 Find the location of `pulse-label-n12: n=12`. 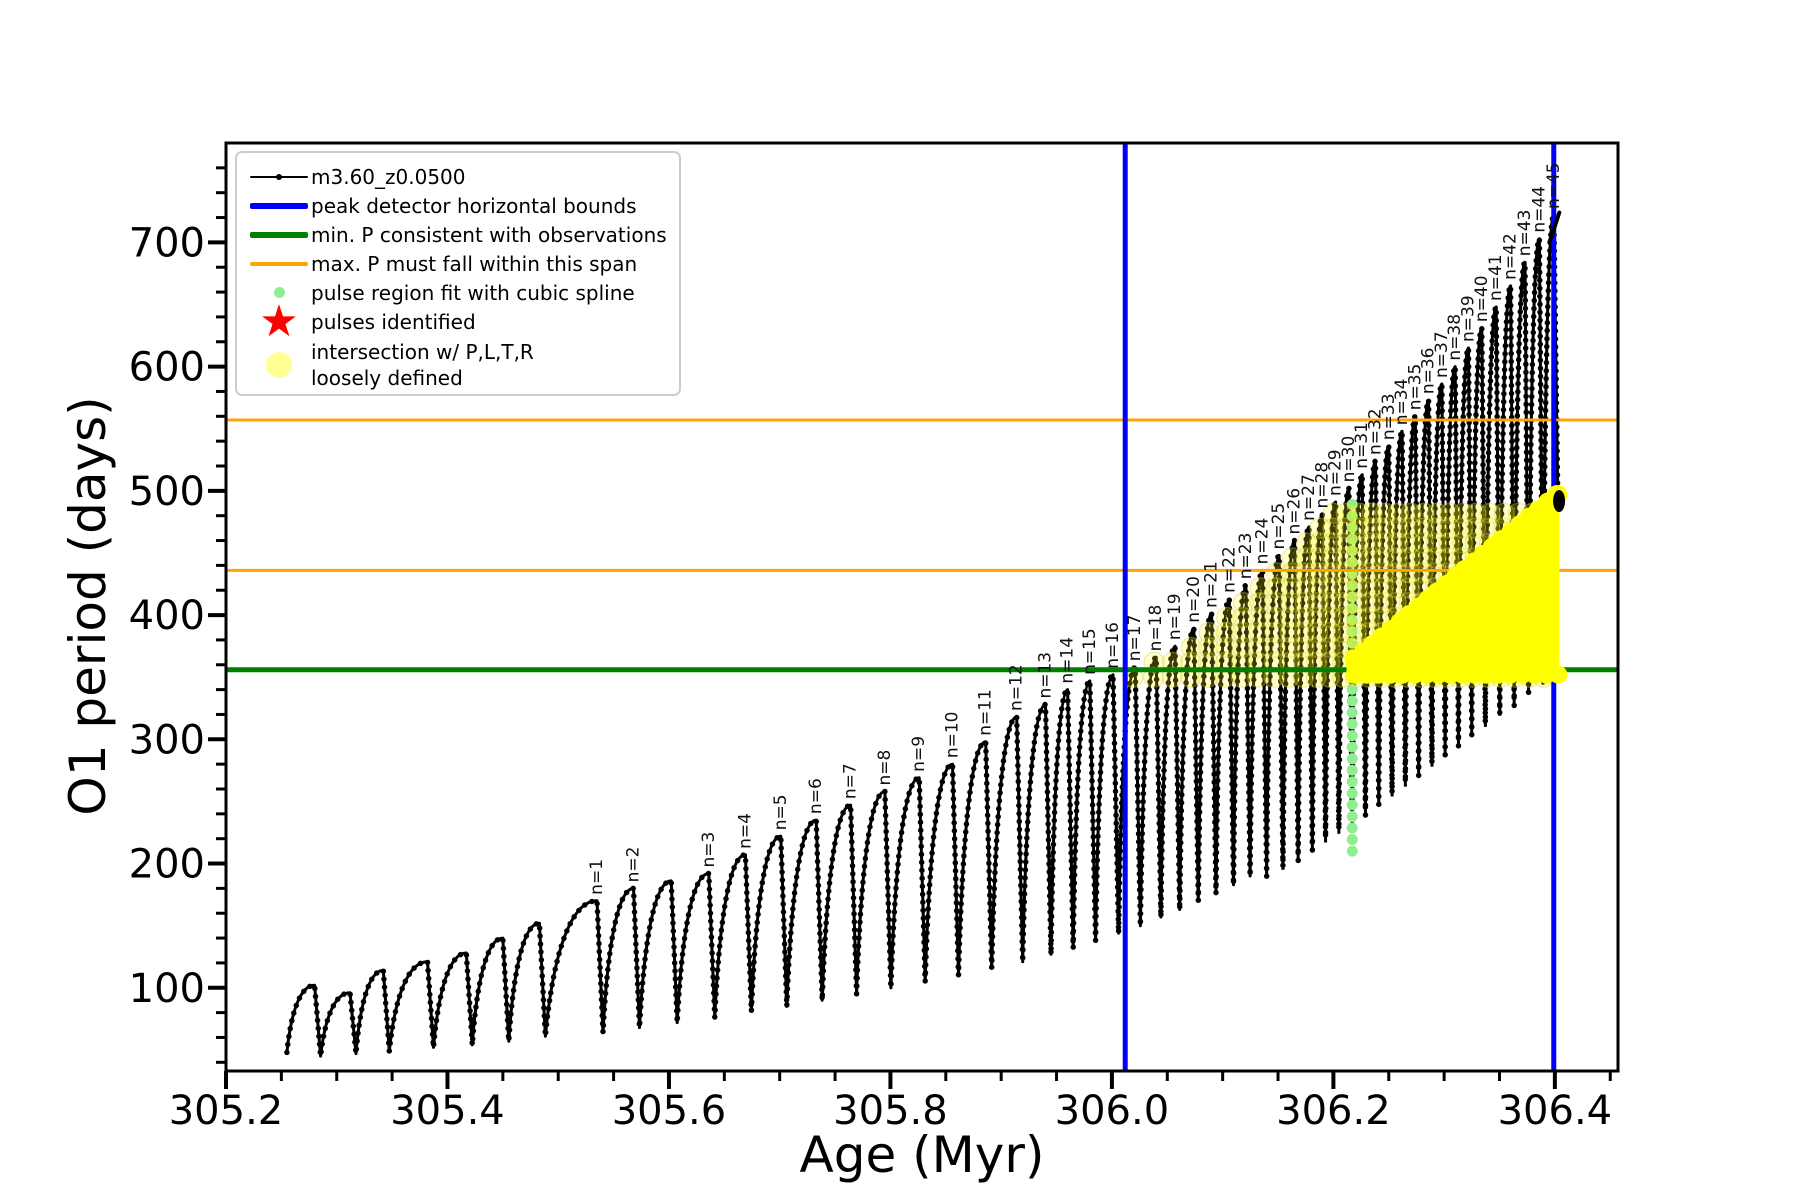

pulse-label-n12: n=12 is located at coordinates (1017, 687).